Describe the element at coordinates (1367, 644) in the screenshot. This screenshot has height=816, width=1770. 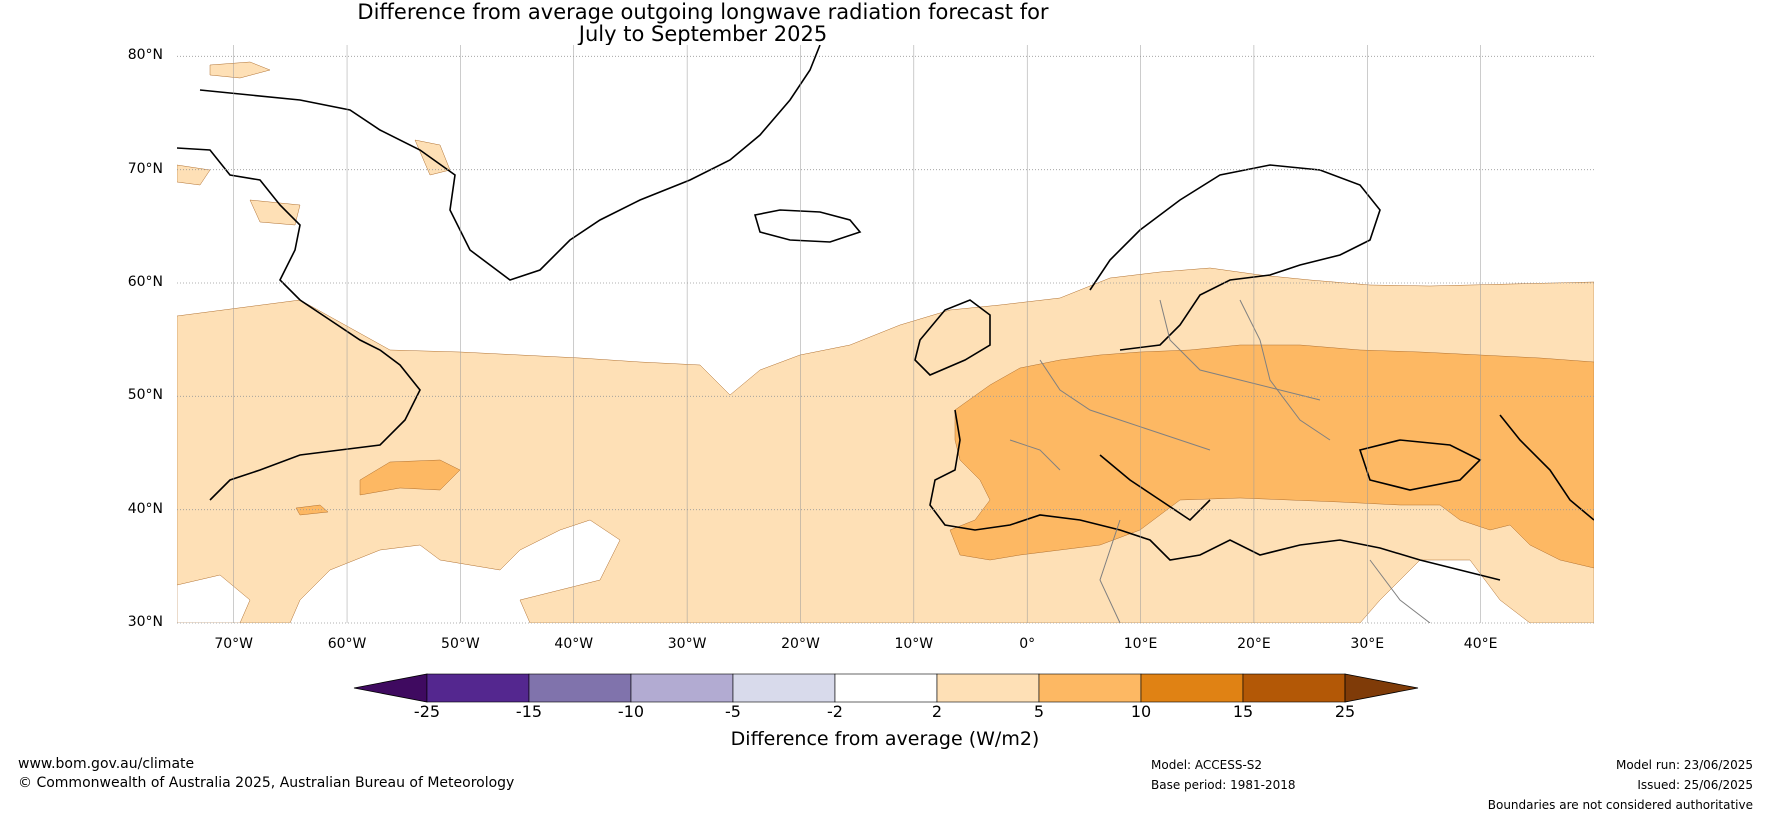
I see `lon-tick-label: 30°E` at that location.